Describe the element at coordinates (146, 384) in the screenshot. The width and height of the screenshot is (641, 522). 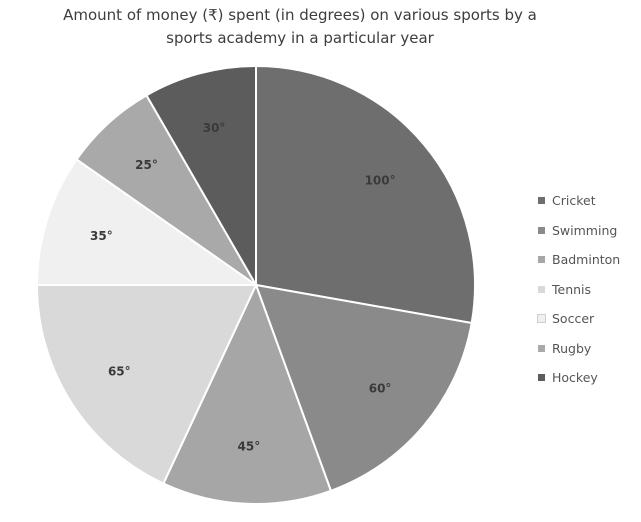
I see `pie-slice-tennis` at that location.